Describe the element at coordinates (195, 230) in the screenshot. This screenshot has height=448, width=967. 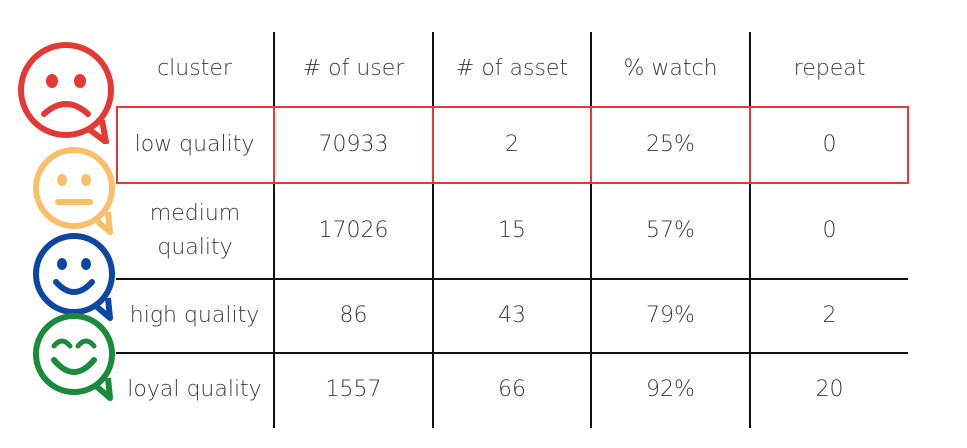
I see `cluster-cell: medium quality` at that location.